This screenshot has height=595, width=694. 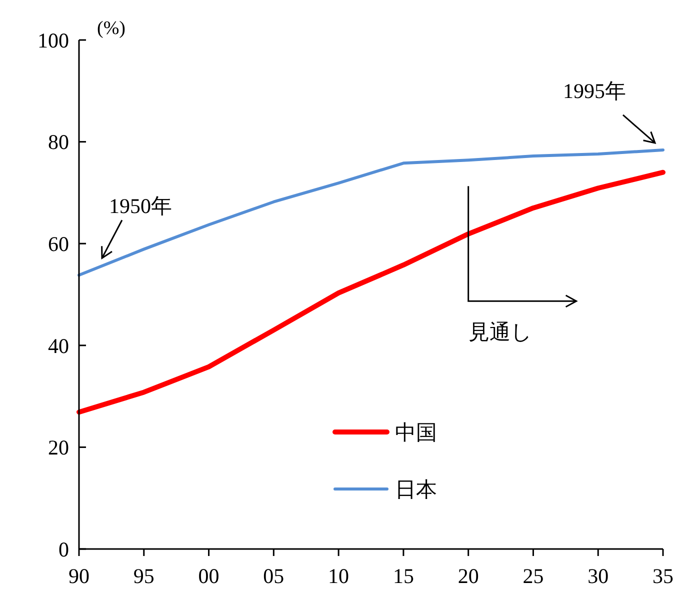 I want to click on y-tick-label: 40, so click(x=58, y=346).